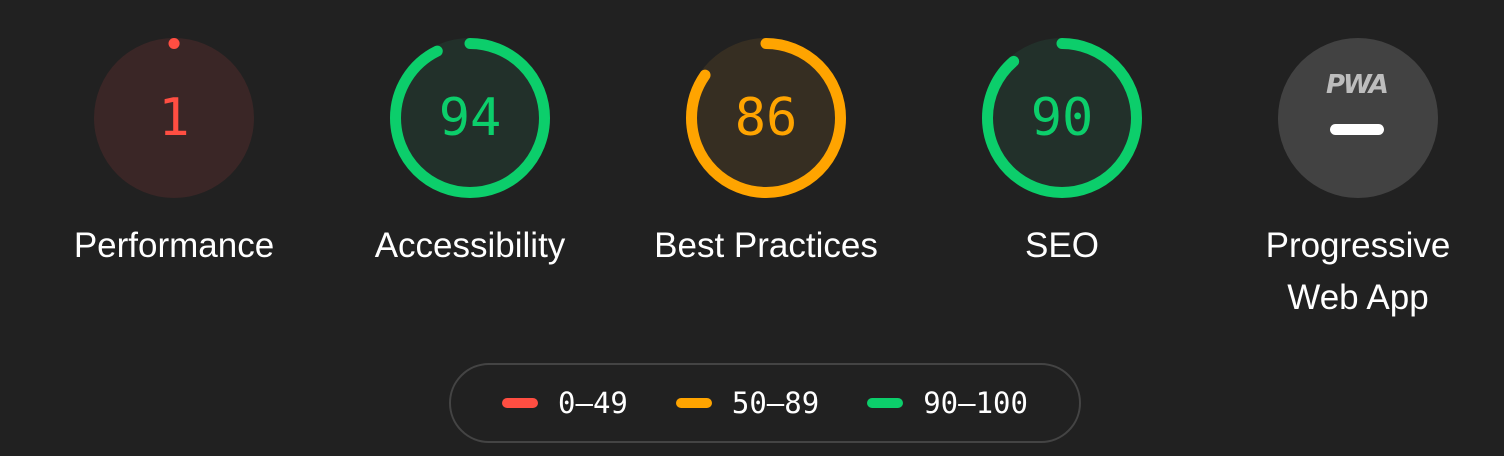 The image size is (1504, 456). I want to click on pwa-badge-icon, so click(1358, 118).